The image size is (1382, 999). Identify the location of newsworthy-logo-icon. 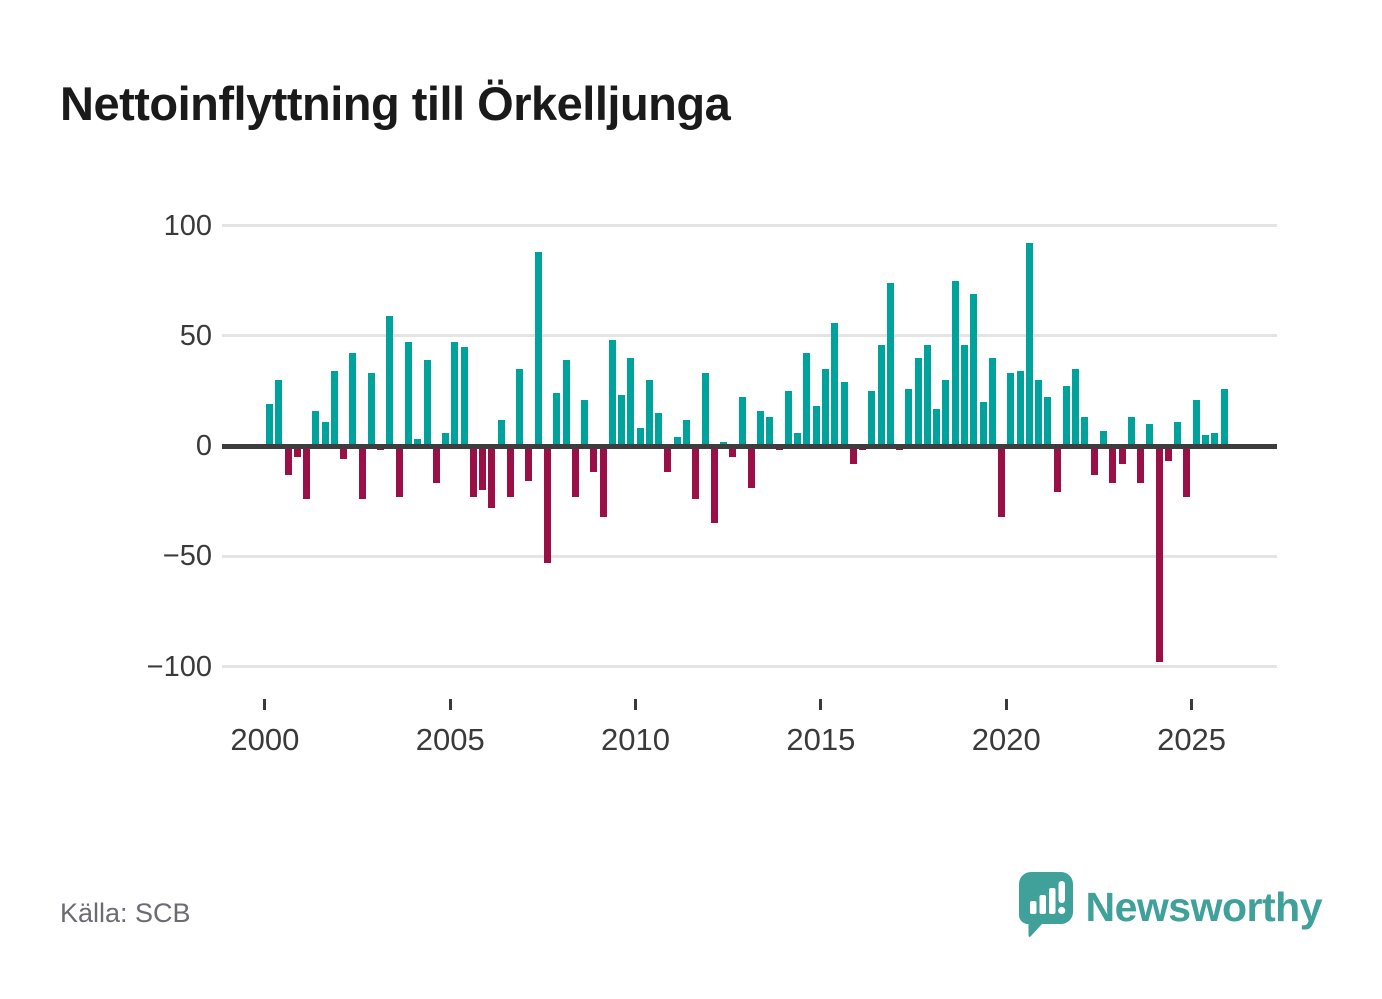
(1045, 907).